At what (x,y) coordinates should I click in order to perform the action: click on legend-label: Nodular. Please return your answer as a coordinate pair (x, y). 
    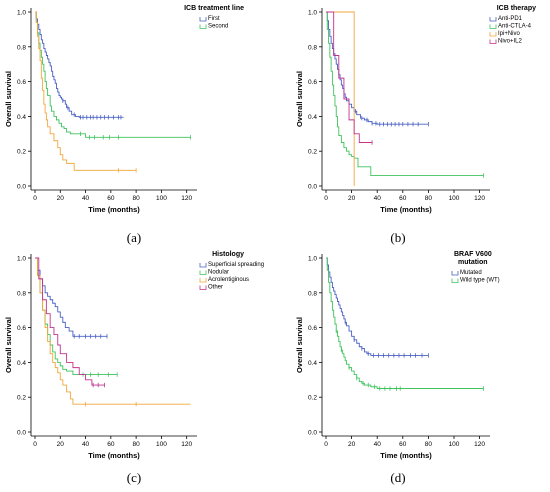
    Looking at the image, I should click on (218, 273).